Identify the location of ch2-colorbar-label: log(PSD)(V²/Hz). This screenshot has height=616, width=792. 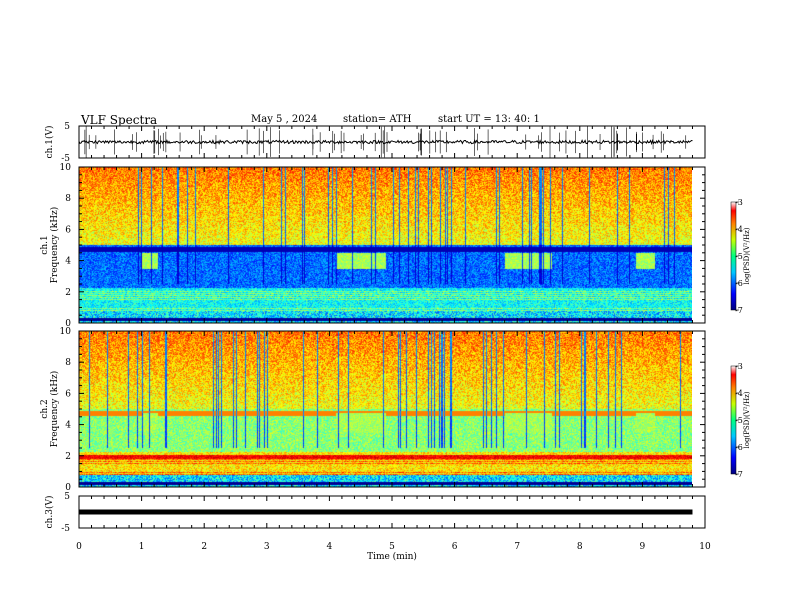
(747, 419).